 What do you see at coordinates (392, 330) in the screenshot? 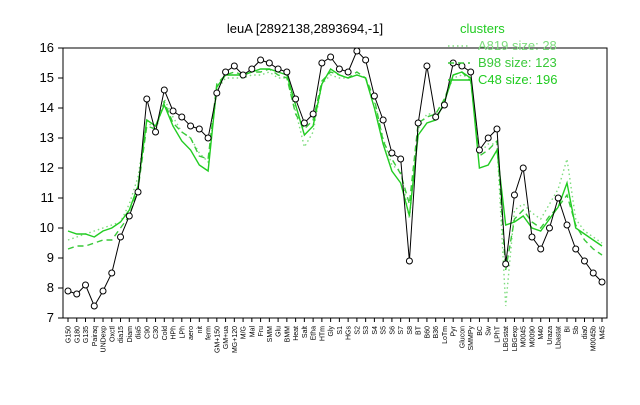
I see `x-tick-label: S6` at bounding box center [392, 330].